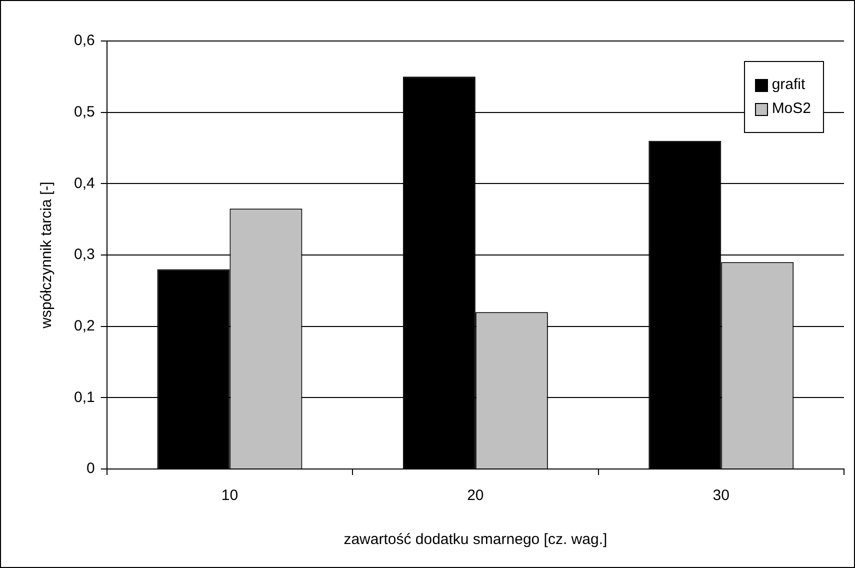  I want to click on y-tick-label: 0,6, so click(84, 41).